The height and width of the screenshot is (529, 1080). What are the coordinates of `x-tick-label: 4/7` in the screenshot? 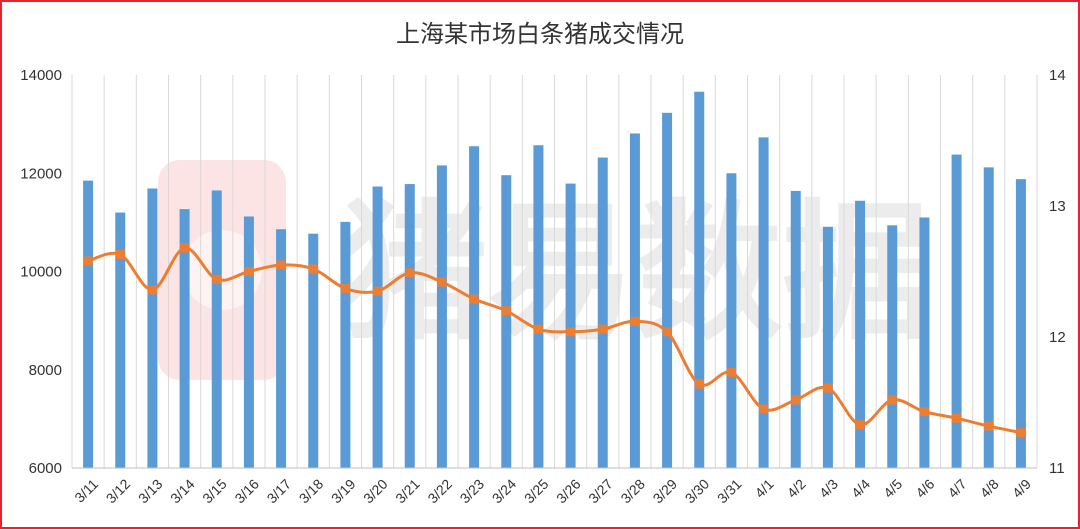 It's located at (957, 488).